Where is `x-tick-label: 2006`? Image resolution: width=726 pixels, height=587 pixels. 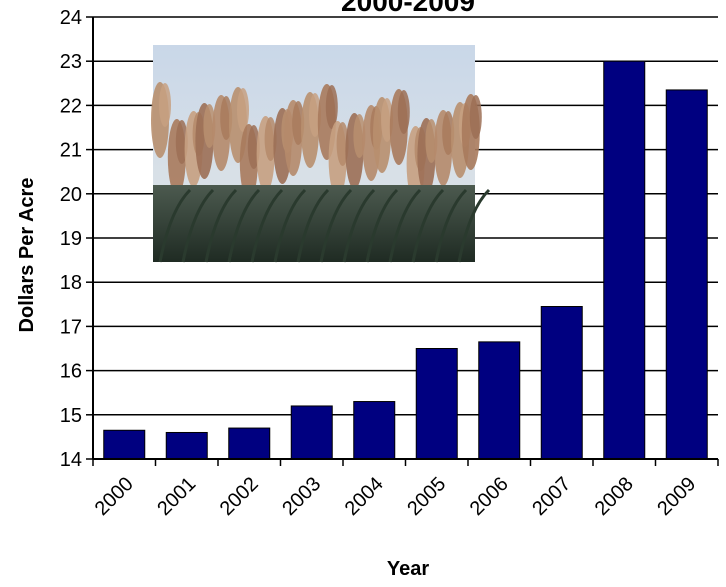 x-tick-label: 2006 is located at coordinates (489, 496).